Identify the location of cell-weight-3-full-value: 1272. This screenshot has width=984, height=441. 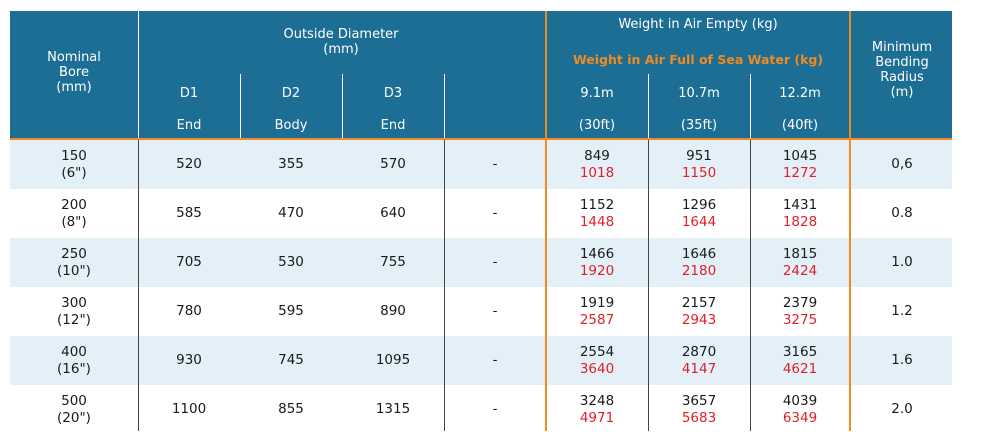
(800, 172).